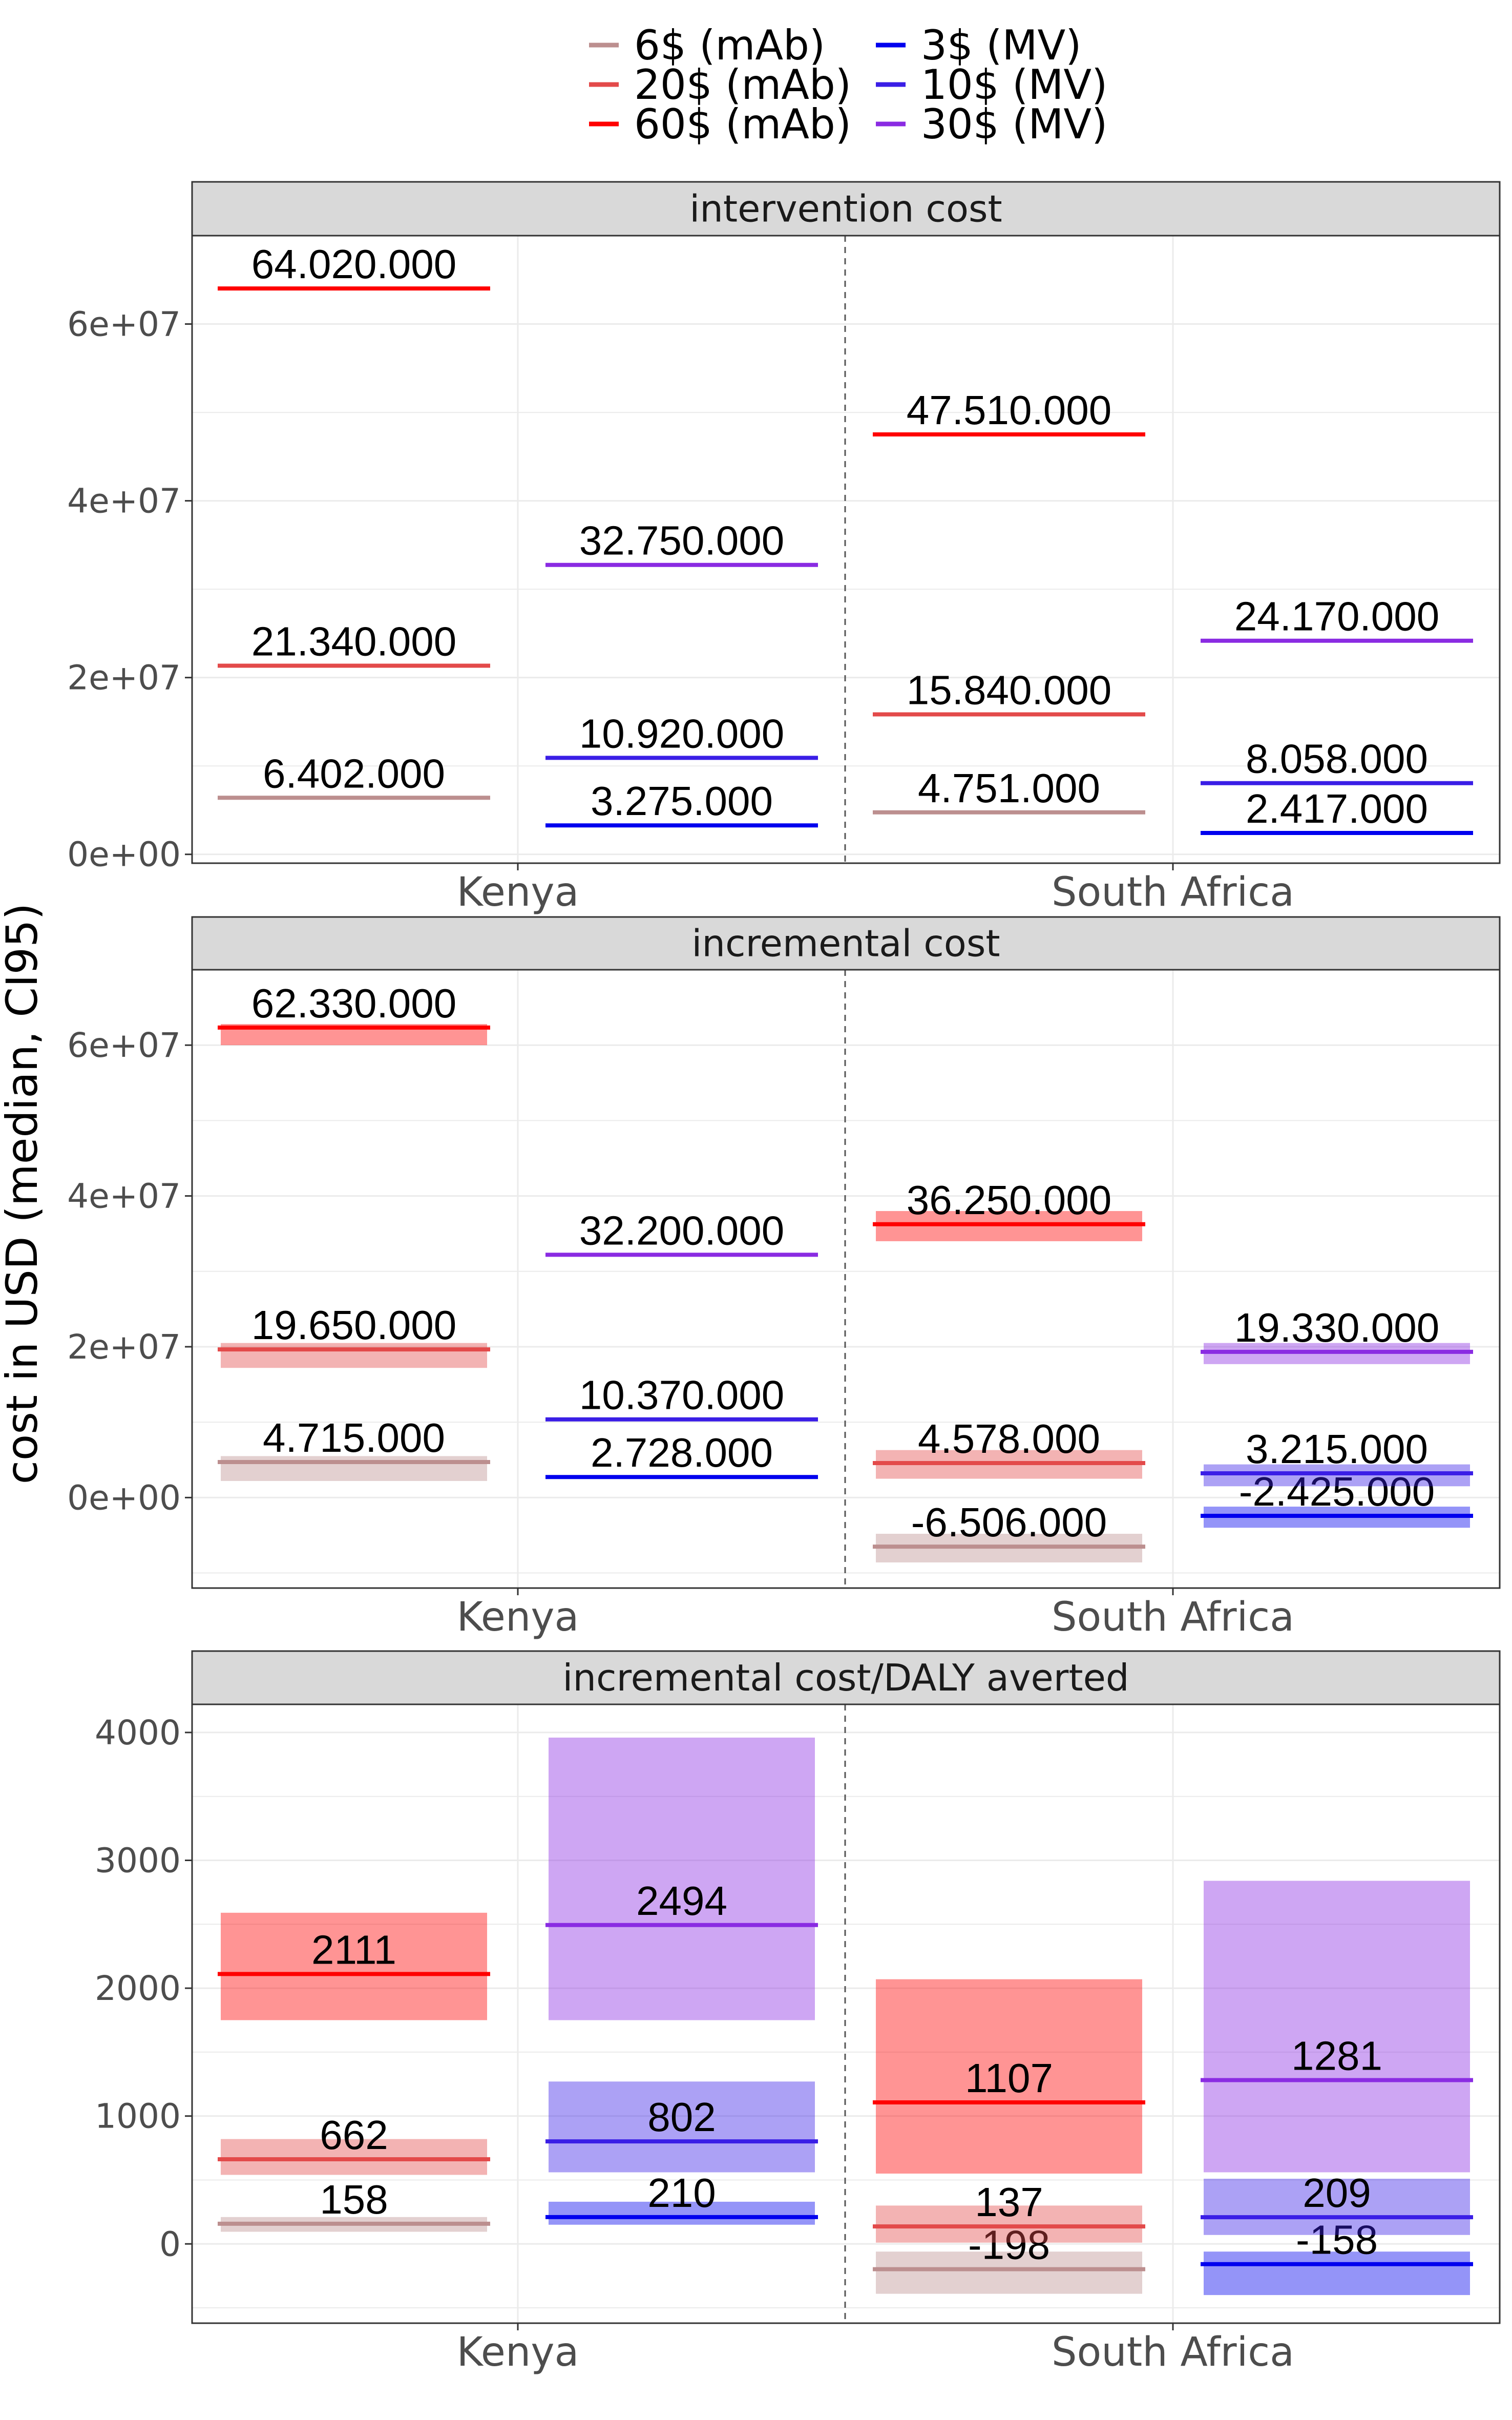 This screenshot has width=1512, height=2420. What do you see at coordinates (1337, 808) in the screenshot?
I see `data-label: 2.417.000` at bounding box center [1337, 808].